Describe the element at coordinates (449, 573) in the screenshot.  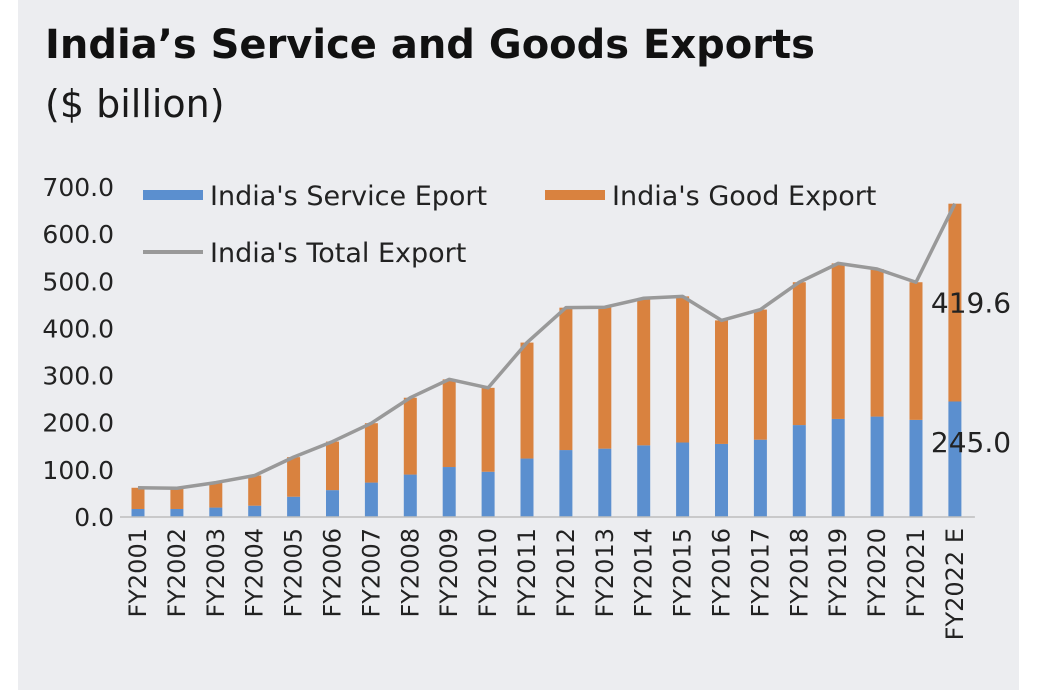
I see `x-tick-label: FY2009` at that location.